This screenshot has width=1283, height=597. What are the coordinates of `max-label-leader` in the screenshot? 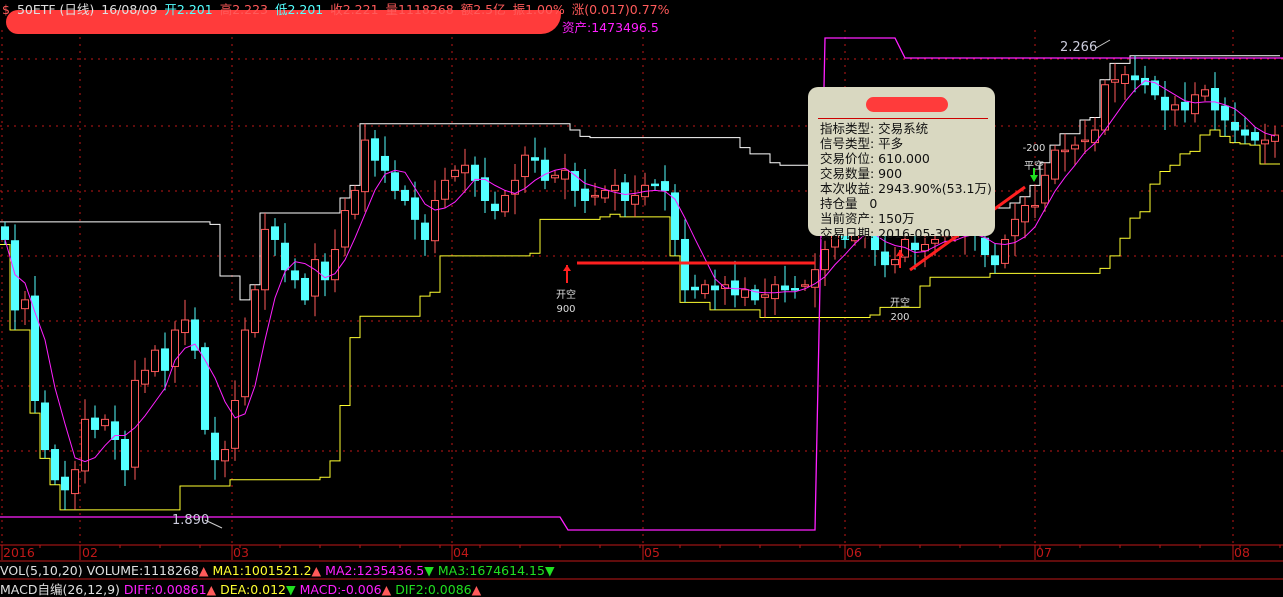 It's located at (1103, 44).